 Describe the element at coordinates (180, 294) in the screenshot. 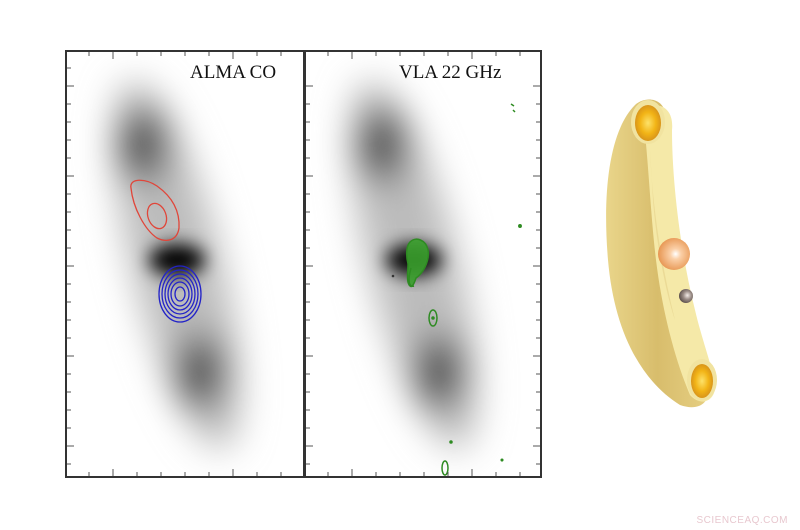

I see `blue-contours` at that location.